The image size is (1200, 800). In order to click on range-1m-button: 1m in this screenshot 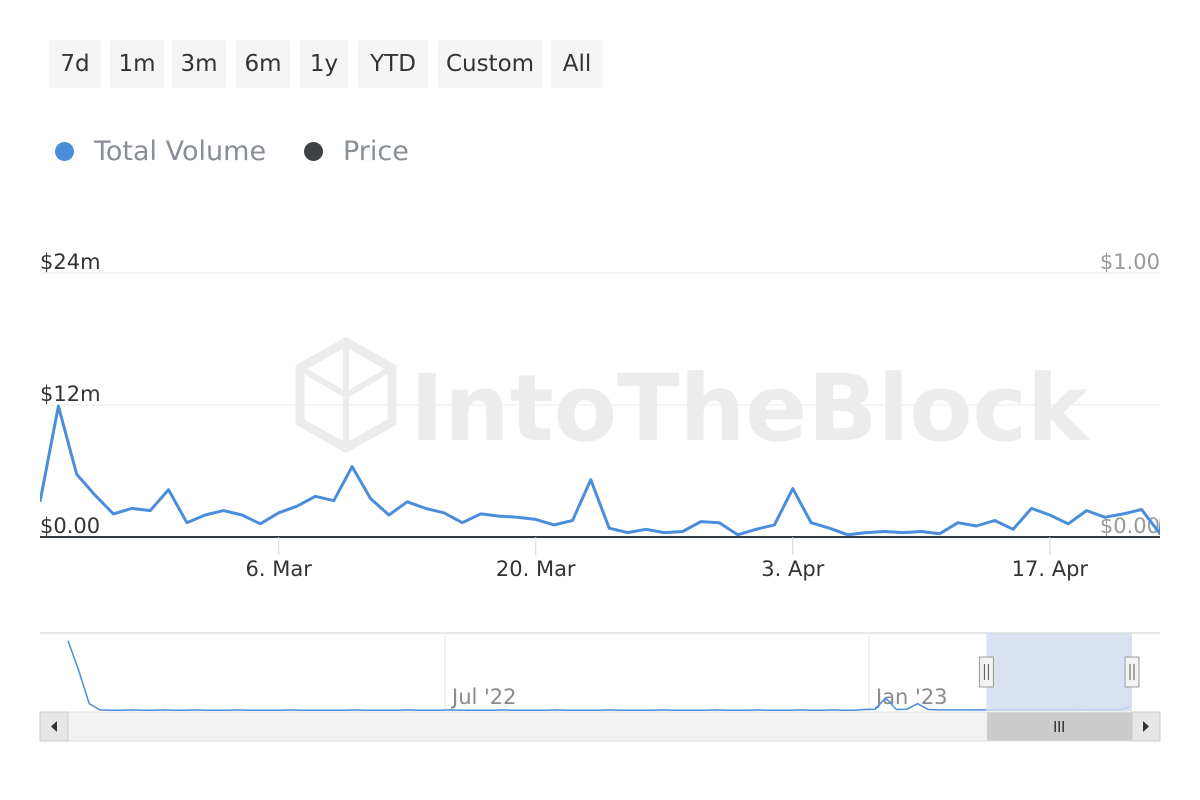, I will do `click(137, 64)`.